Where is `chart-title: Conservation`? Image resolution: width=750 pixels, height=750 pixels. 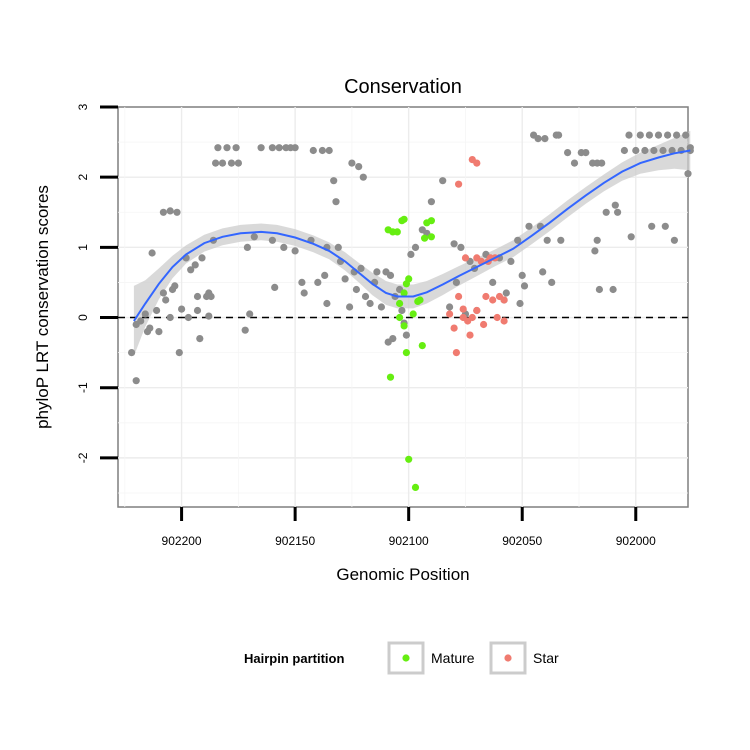
chart-title: Conservation is located at coordinates (403, 87).